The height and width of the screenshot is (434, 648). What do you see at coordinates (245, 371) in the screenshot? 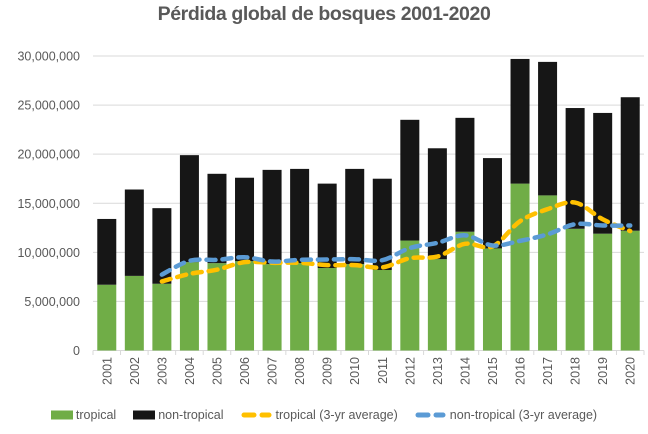
I see `x-axis-tick-label: 2006` at bounding box center [245, 371].